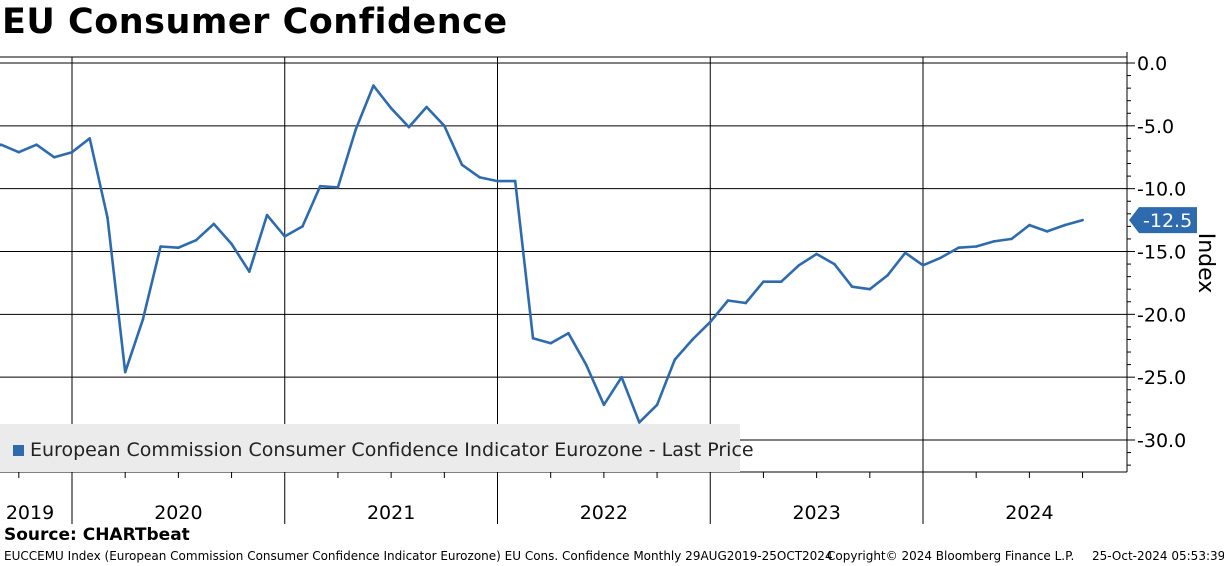 The image size is (1224, 566). What do you see at coordinates (18, 450) in the screenshot?
I see `legend-swatch` at bounding box center [18, 450].